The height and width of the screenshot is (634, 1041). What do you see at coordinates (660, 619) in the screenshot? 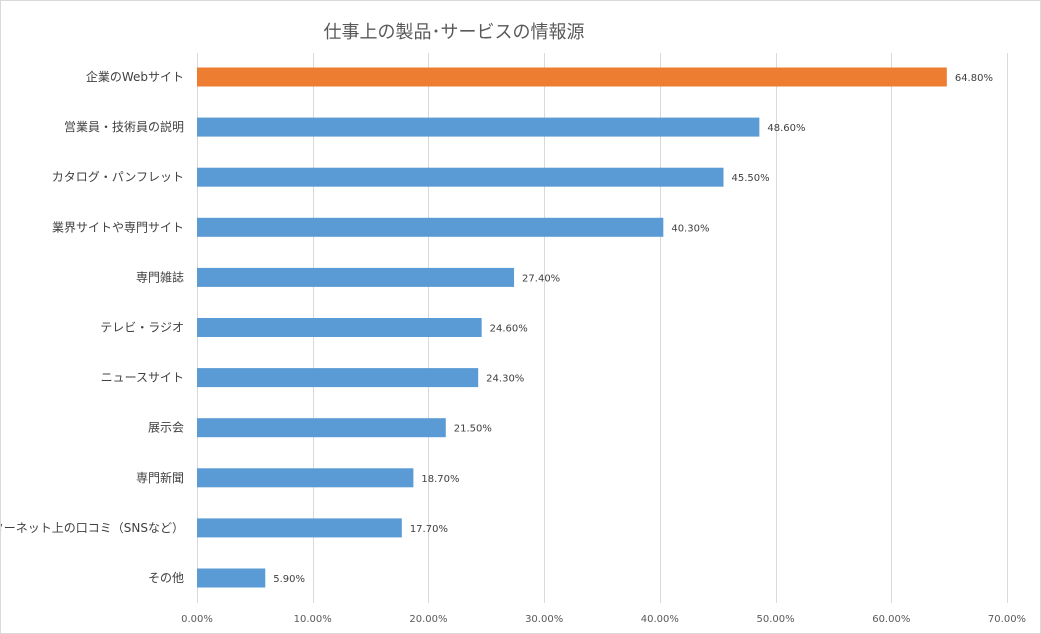
I see `x-tick-label: 40.00%` at bounding box center [660, 619].